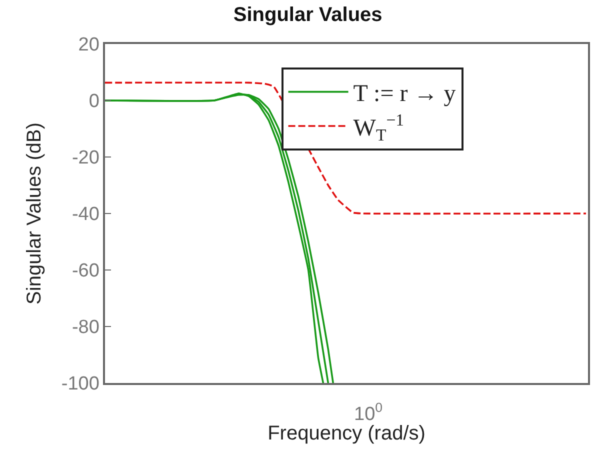  What do you see at coordinates (404, 94) in the screenshot?
I see `legend-label: T := r → y` at bounding box center [404, 94].